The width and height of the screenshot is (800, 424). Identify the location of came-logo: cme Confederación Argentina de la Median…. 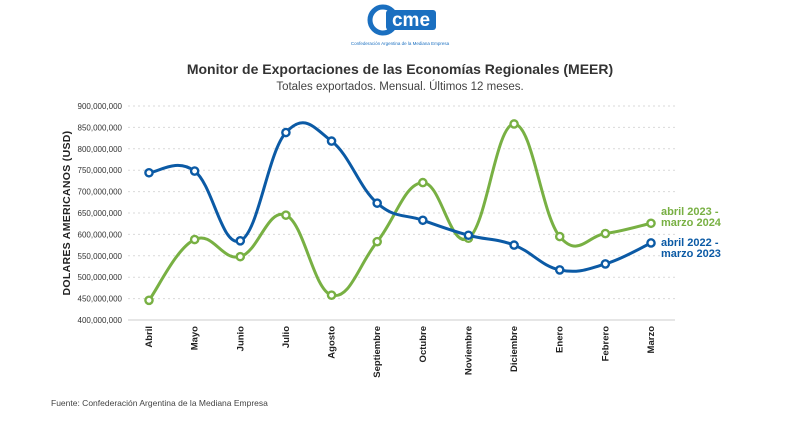
(400, 25).